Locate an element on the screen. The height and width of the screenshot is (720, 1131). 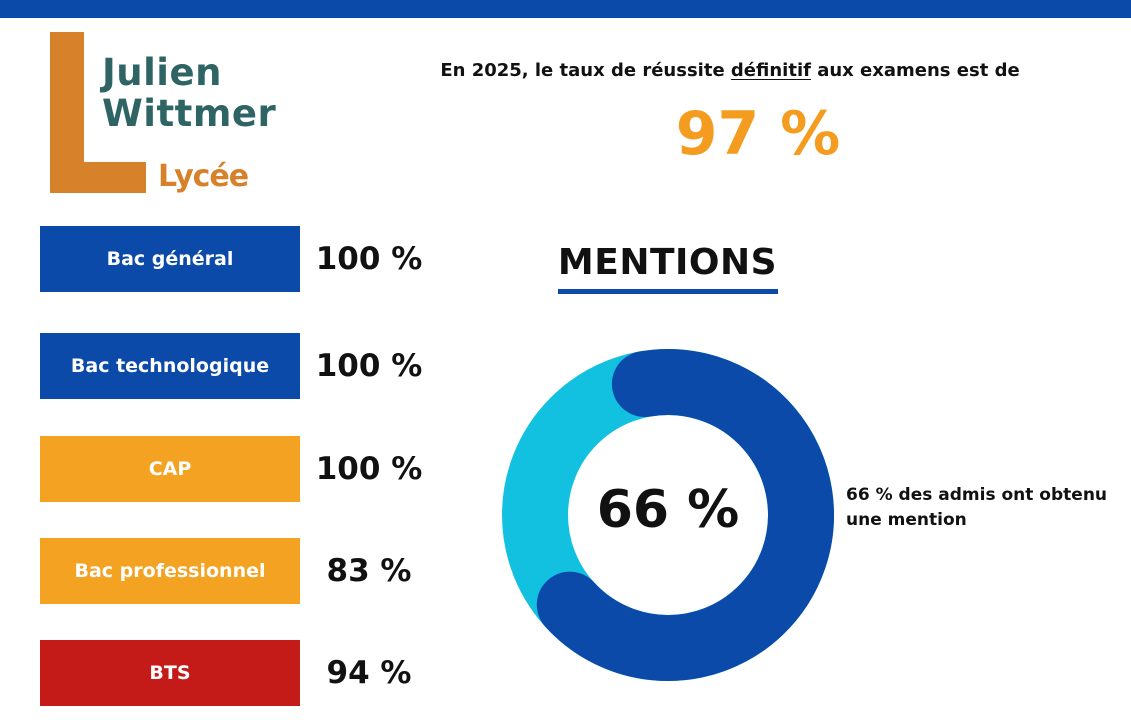
exam-label-cap: CAP is located at coordinates (170, 469).